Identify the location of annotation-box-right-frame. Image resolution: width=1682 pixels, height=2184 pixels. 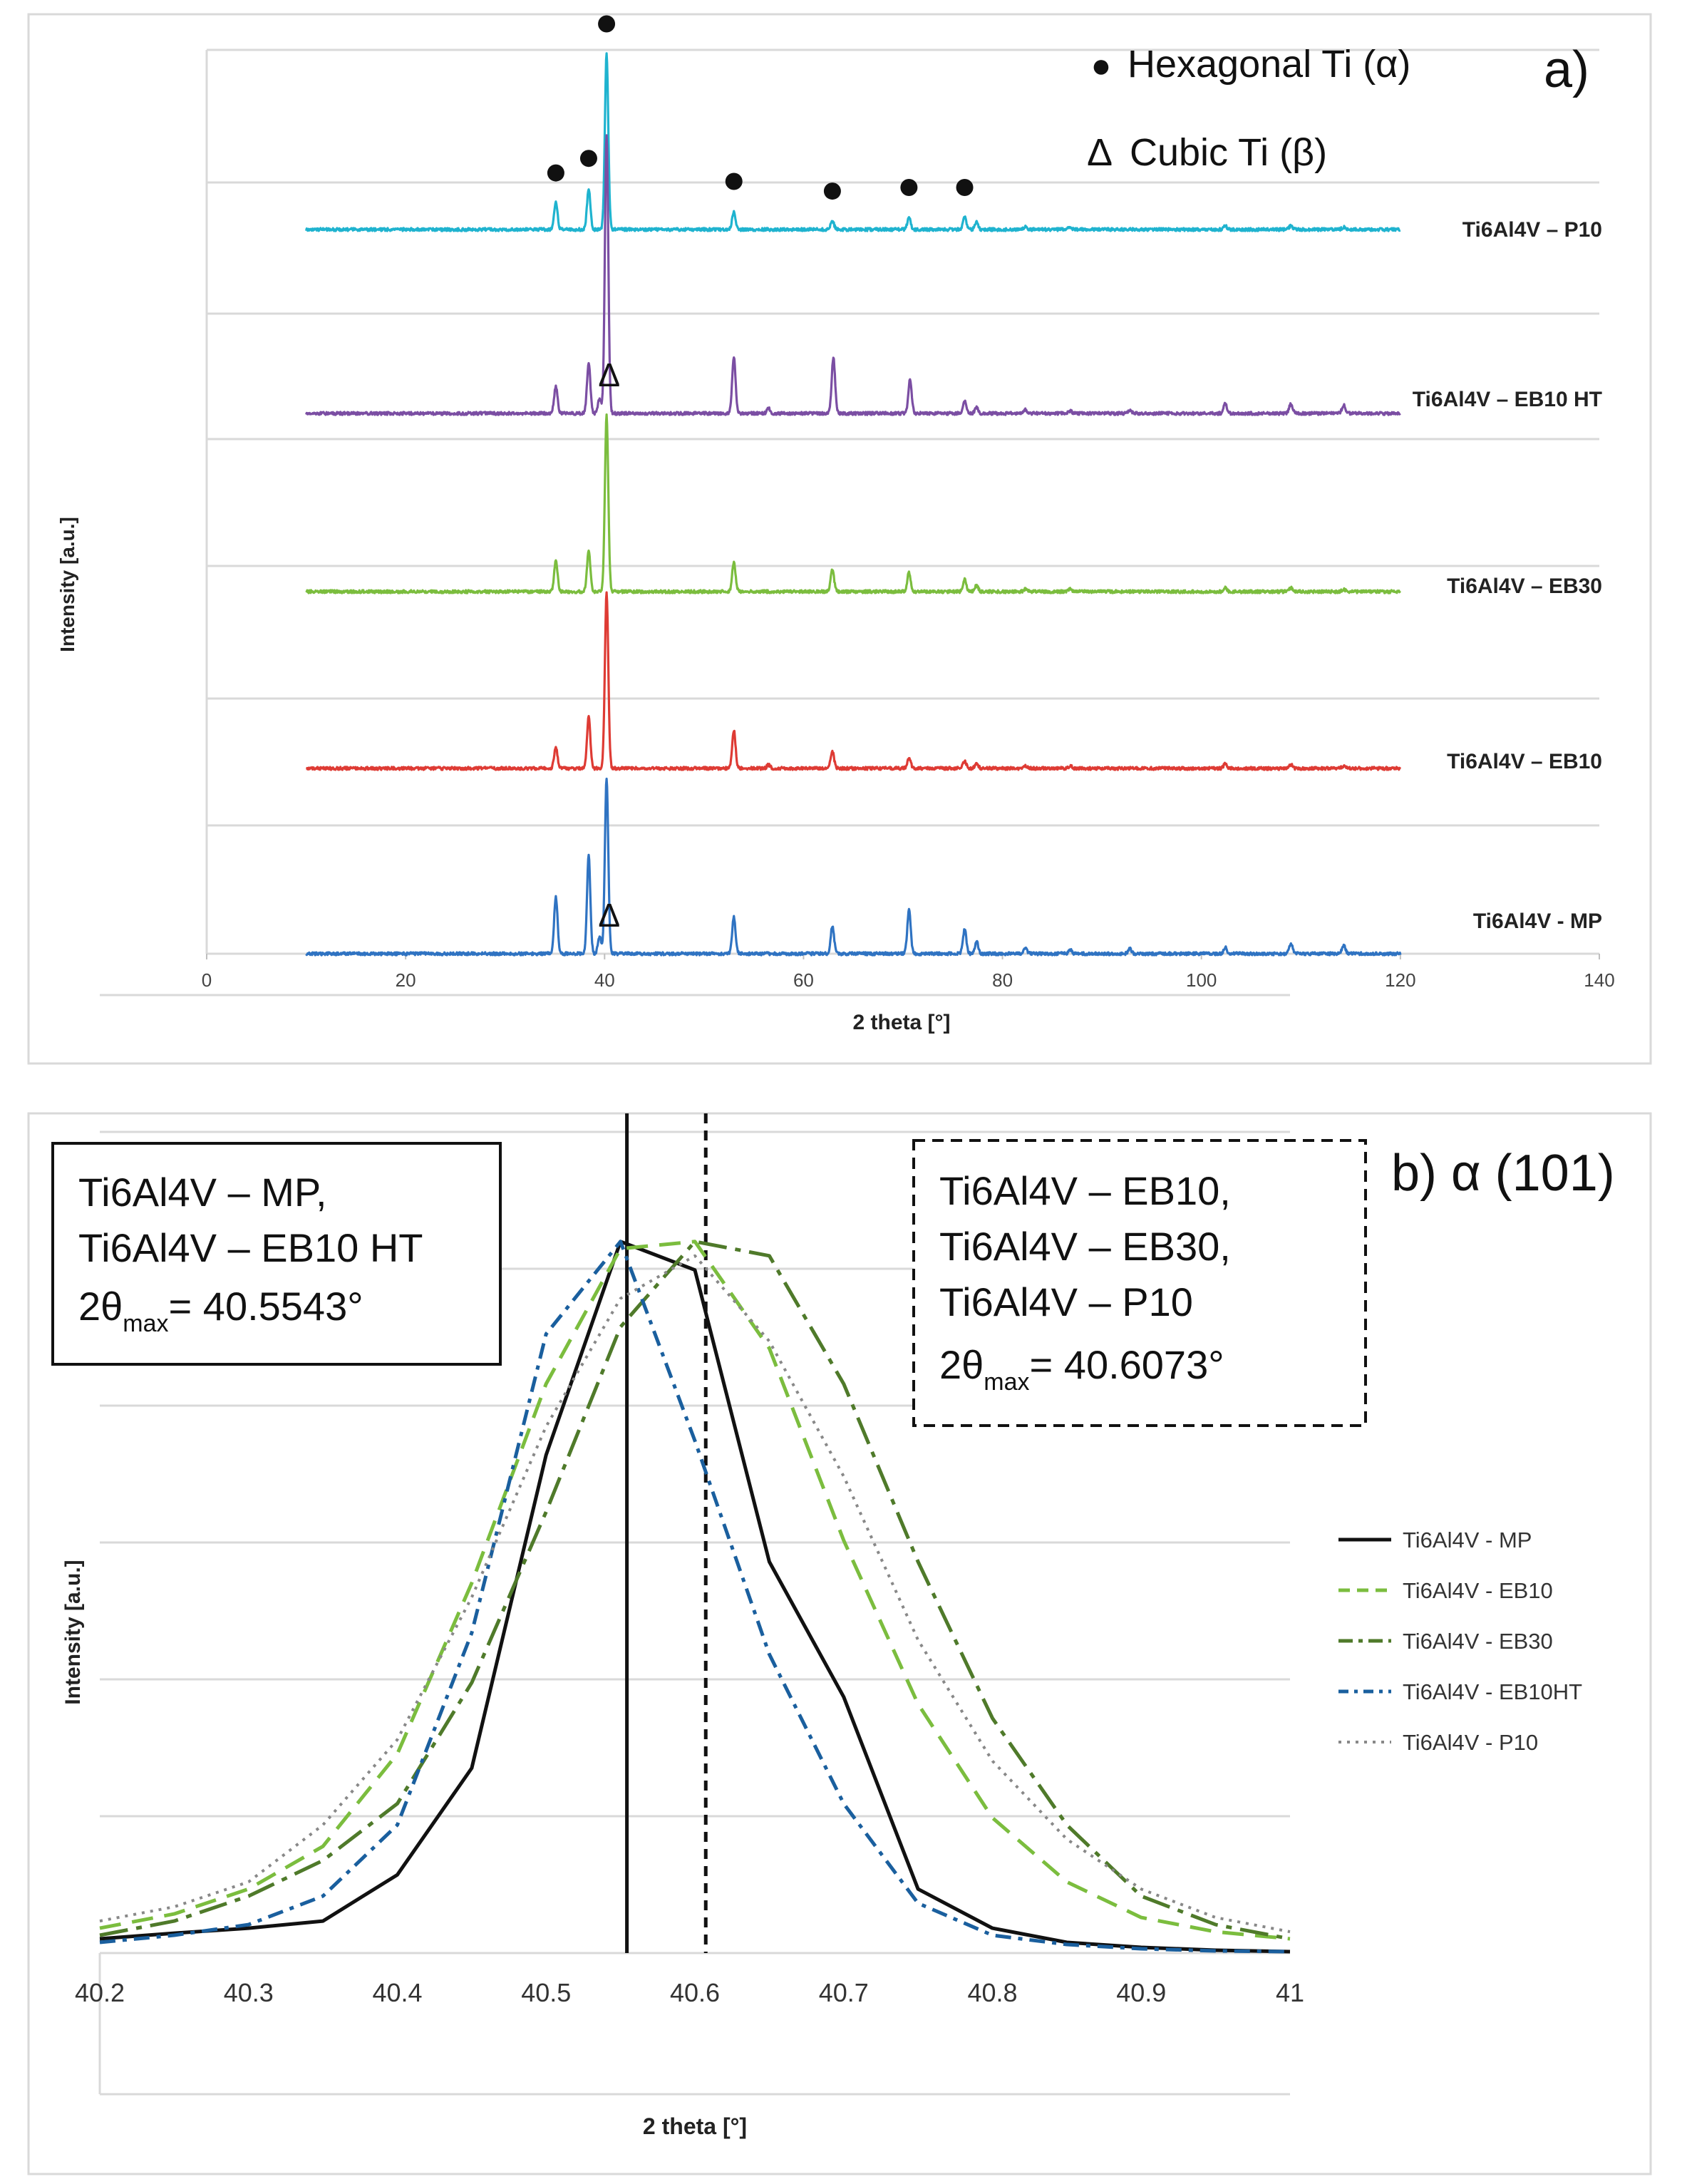
(1139, 1283).